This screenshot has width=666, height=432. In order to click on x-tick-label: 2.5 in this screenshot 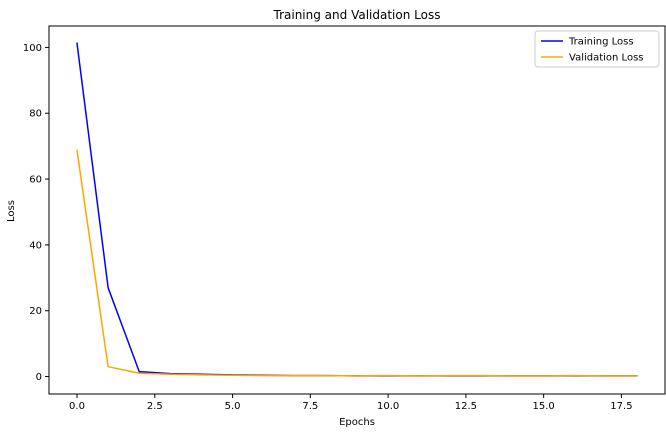, I will do `click(155, 406)`.